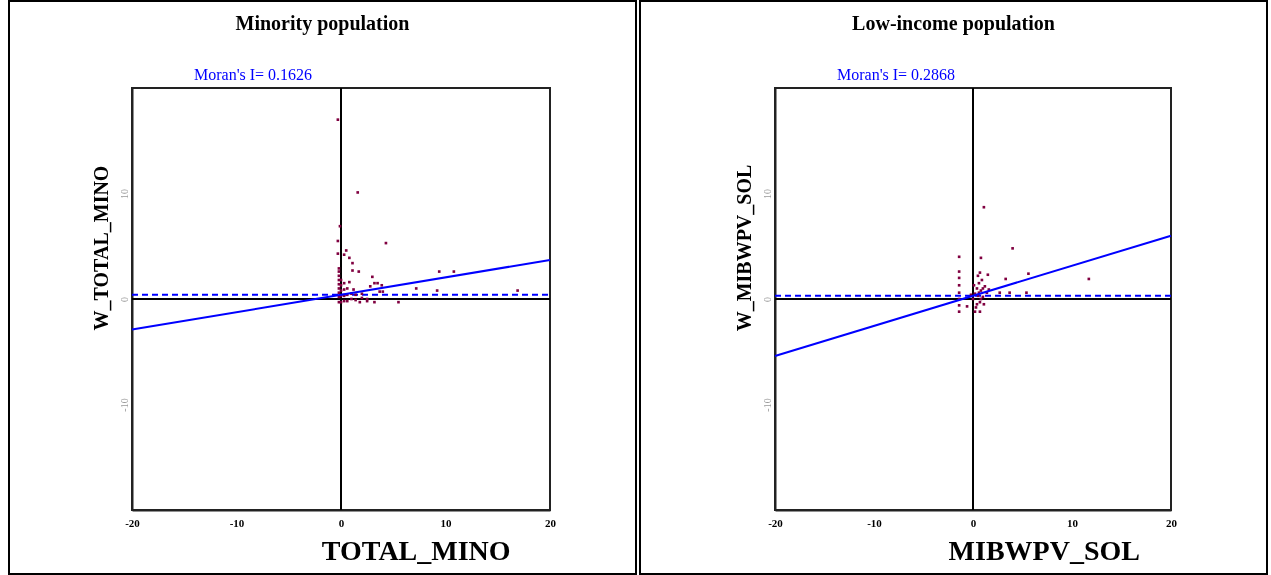  I want to click on text: Moran's I= 0.2868, so click(896, 74).